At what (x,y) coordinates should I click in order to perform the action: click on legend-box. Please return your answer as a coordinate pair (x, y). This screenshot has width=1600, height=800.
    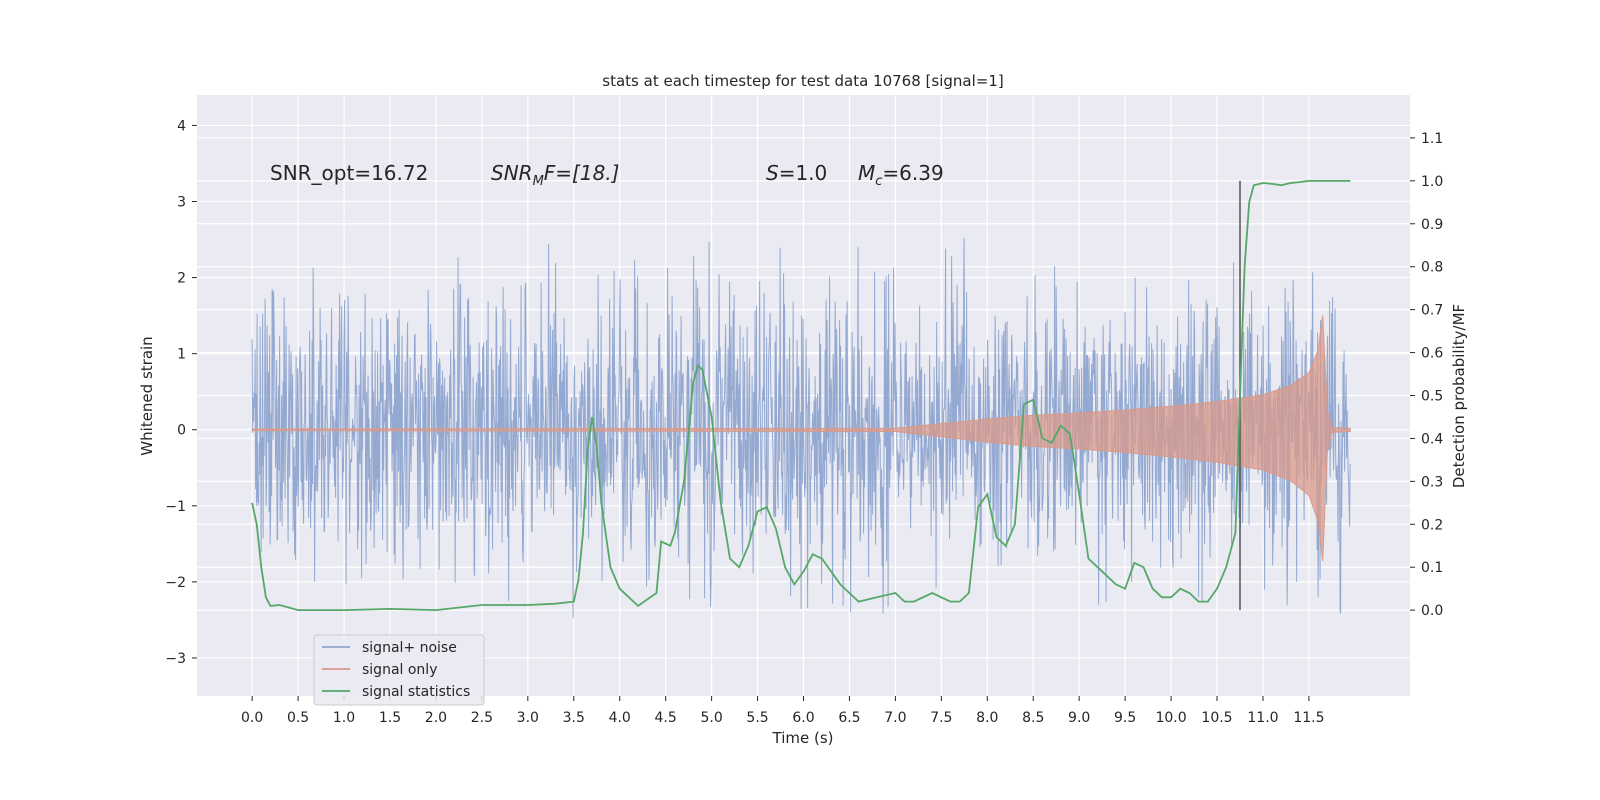
    Looking at the image, I should click on (399, 670).